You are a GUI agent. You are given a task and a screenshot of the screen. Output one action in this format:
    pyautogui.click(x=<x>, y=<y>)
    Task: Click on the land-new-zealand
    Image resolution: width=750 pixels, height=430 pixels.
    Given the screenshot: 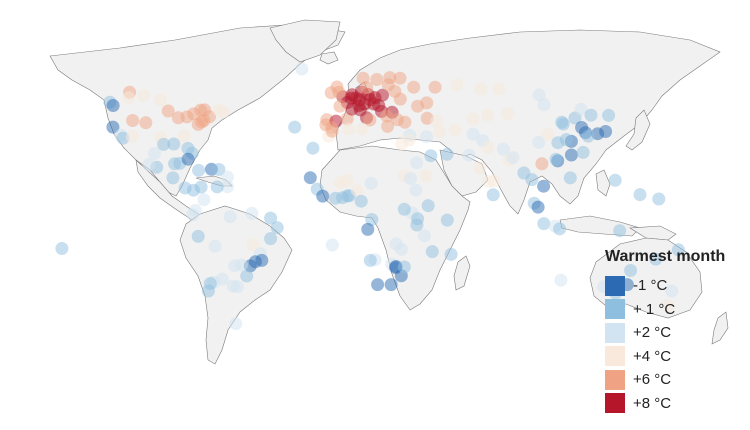 What is the action you would take?
    pyautogui.click(x=720, y=328)
    